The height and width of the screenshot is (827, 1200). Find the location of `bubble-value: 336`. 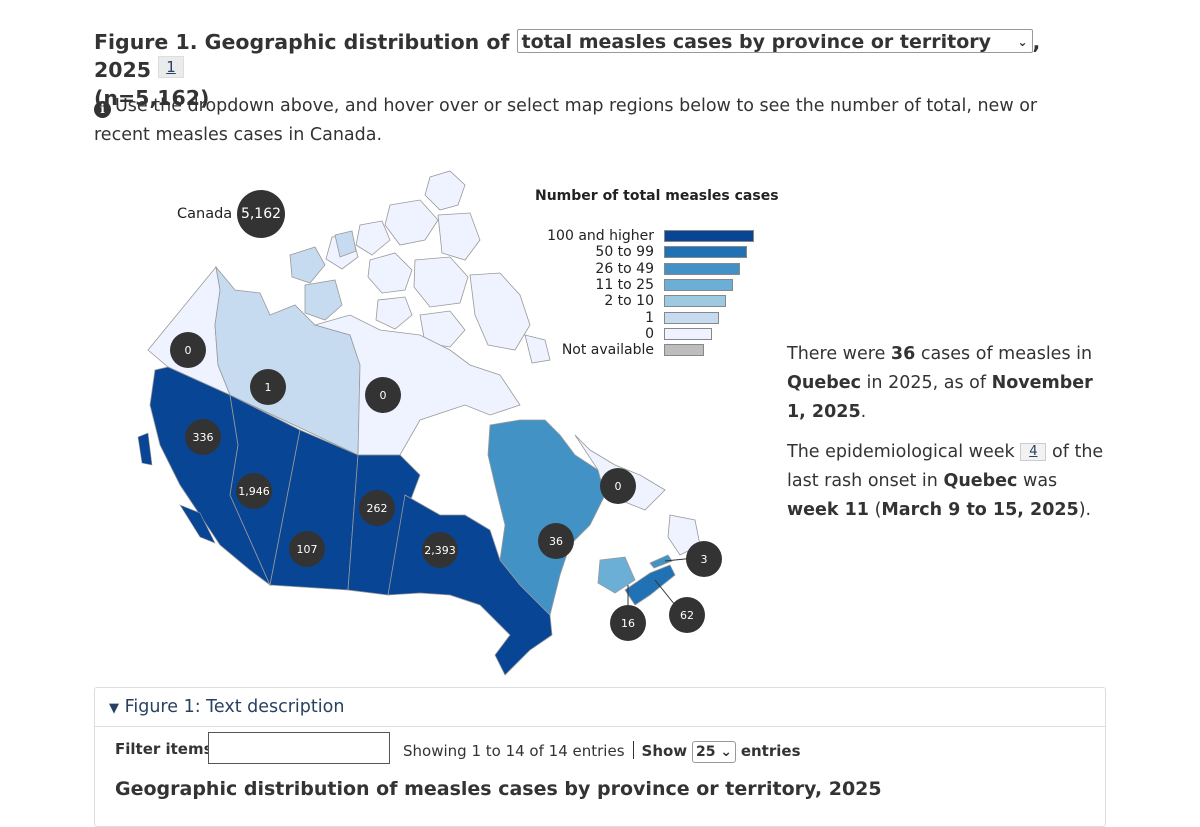

bubble-value: 336 is located at coordinates (203, 437).